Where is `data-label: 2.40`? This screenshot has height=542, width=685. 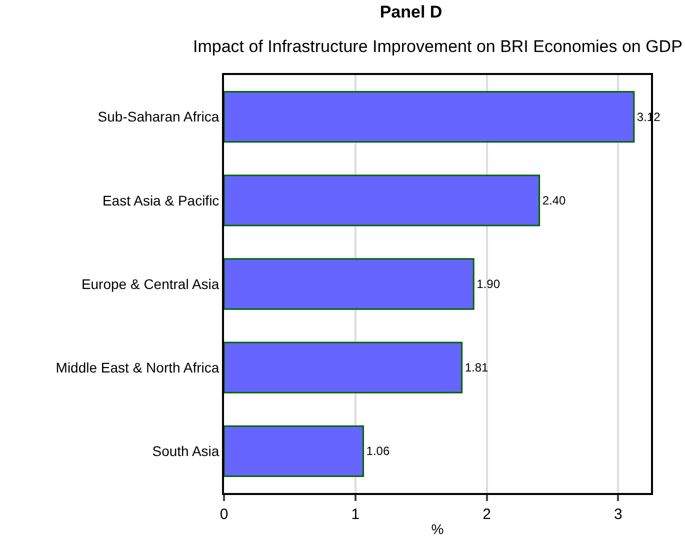 data-label: 2.40 is located at coordinates (554, 200).